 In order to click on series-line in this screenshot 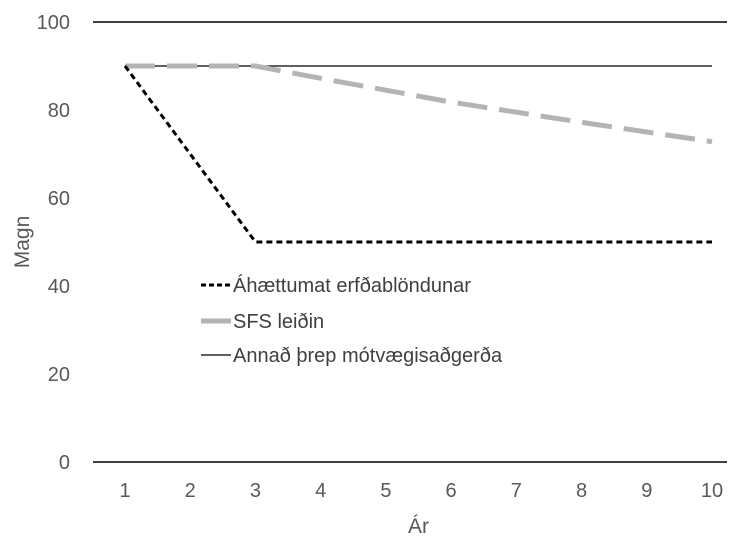, I will do `click(419, 104)`.